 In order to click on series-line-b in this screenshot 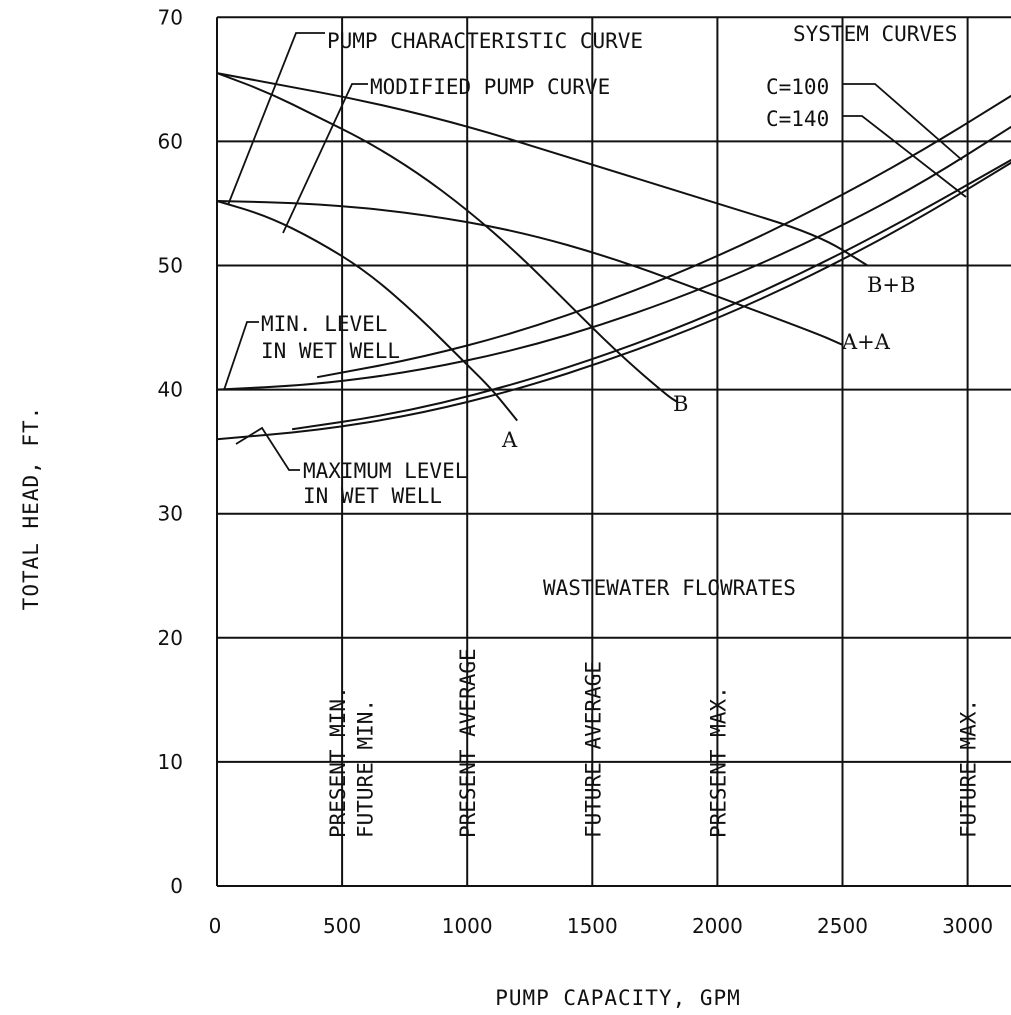, I will do `click(447, 237)`.